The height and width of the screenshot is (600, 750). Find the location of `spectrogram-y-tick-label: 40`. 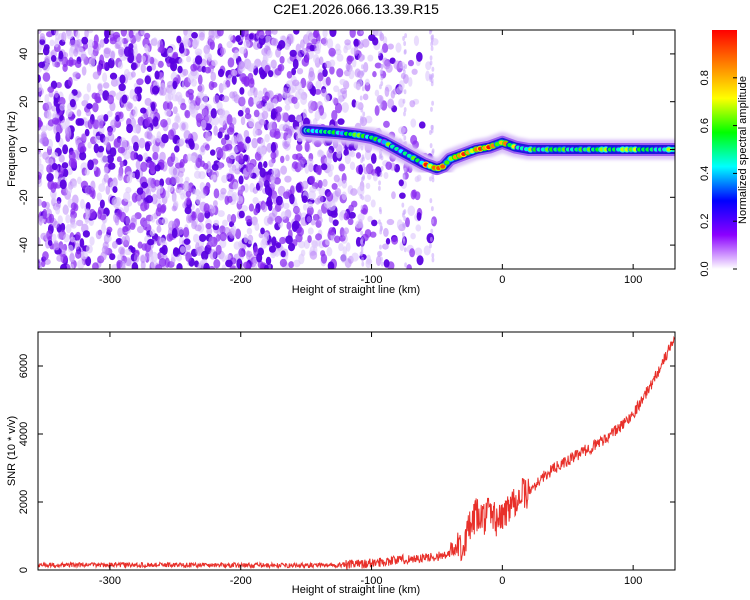

spectrogram-y-tick-label: 40 is located at coordinates (24, 54).